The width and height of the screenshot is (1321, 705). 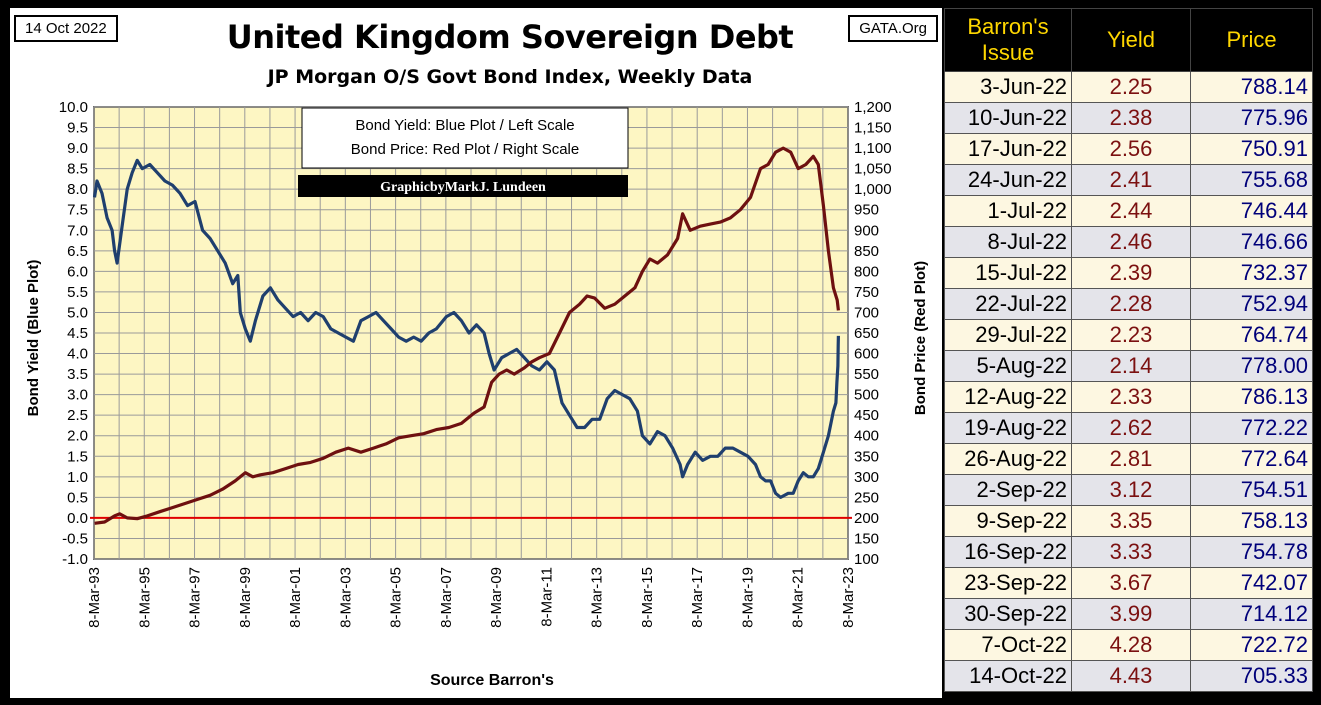 I want to click on x-tick-label: 8-Mar-01, so click(x=295, y=597).